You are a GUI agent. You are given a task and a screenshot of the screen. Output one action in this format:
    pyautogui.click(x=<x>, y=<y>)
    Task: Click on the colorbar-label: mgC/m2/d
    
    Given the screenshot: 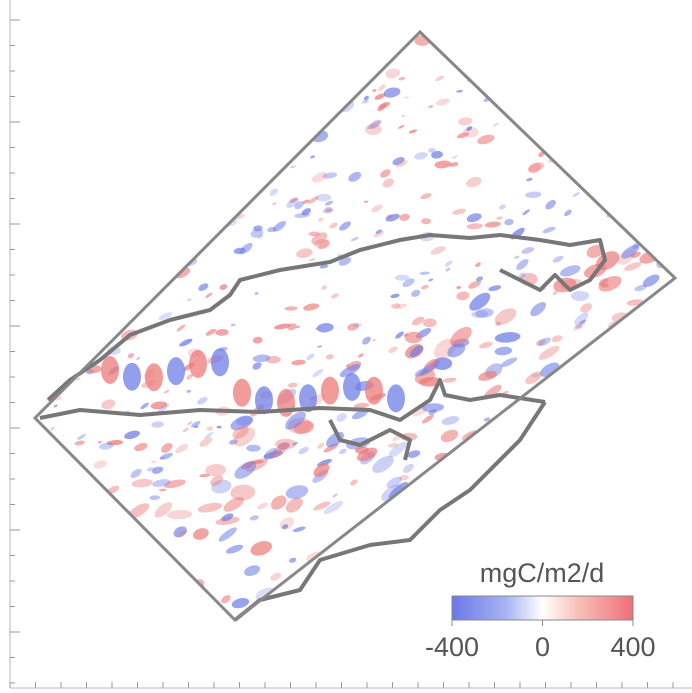 What is the action you would take?
    pyautogui.click(x=542, y=573)
    